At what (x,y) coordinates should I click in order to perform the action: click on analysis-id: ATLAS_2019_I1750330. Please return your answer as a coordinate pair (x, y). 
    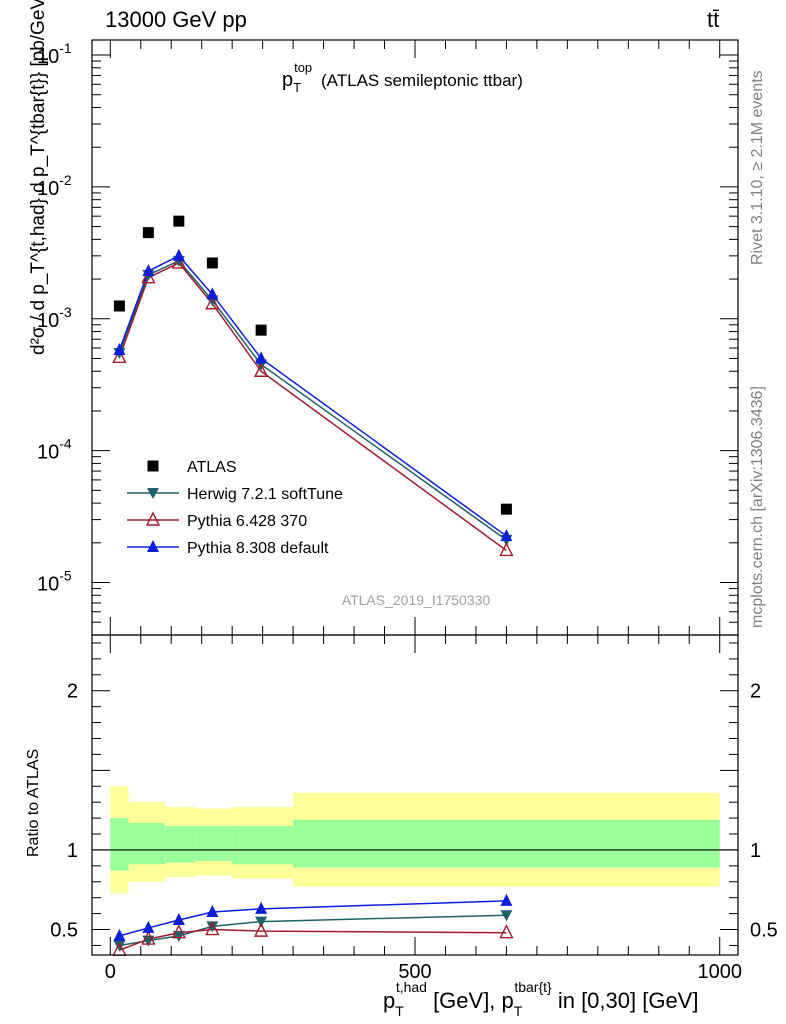
    Looking at the image, I should click on (416, 600).